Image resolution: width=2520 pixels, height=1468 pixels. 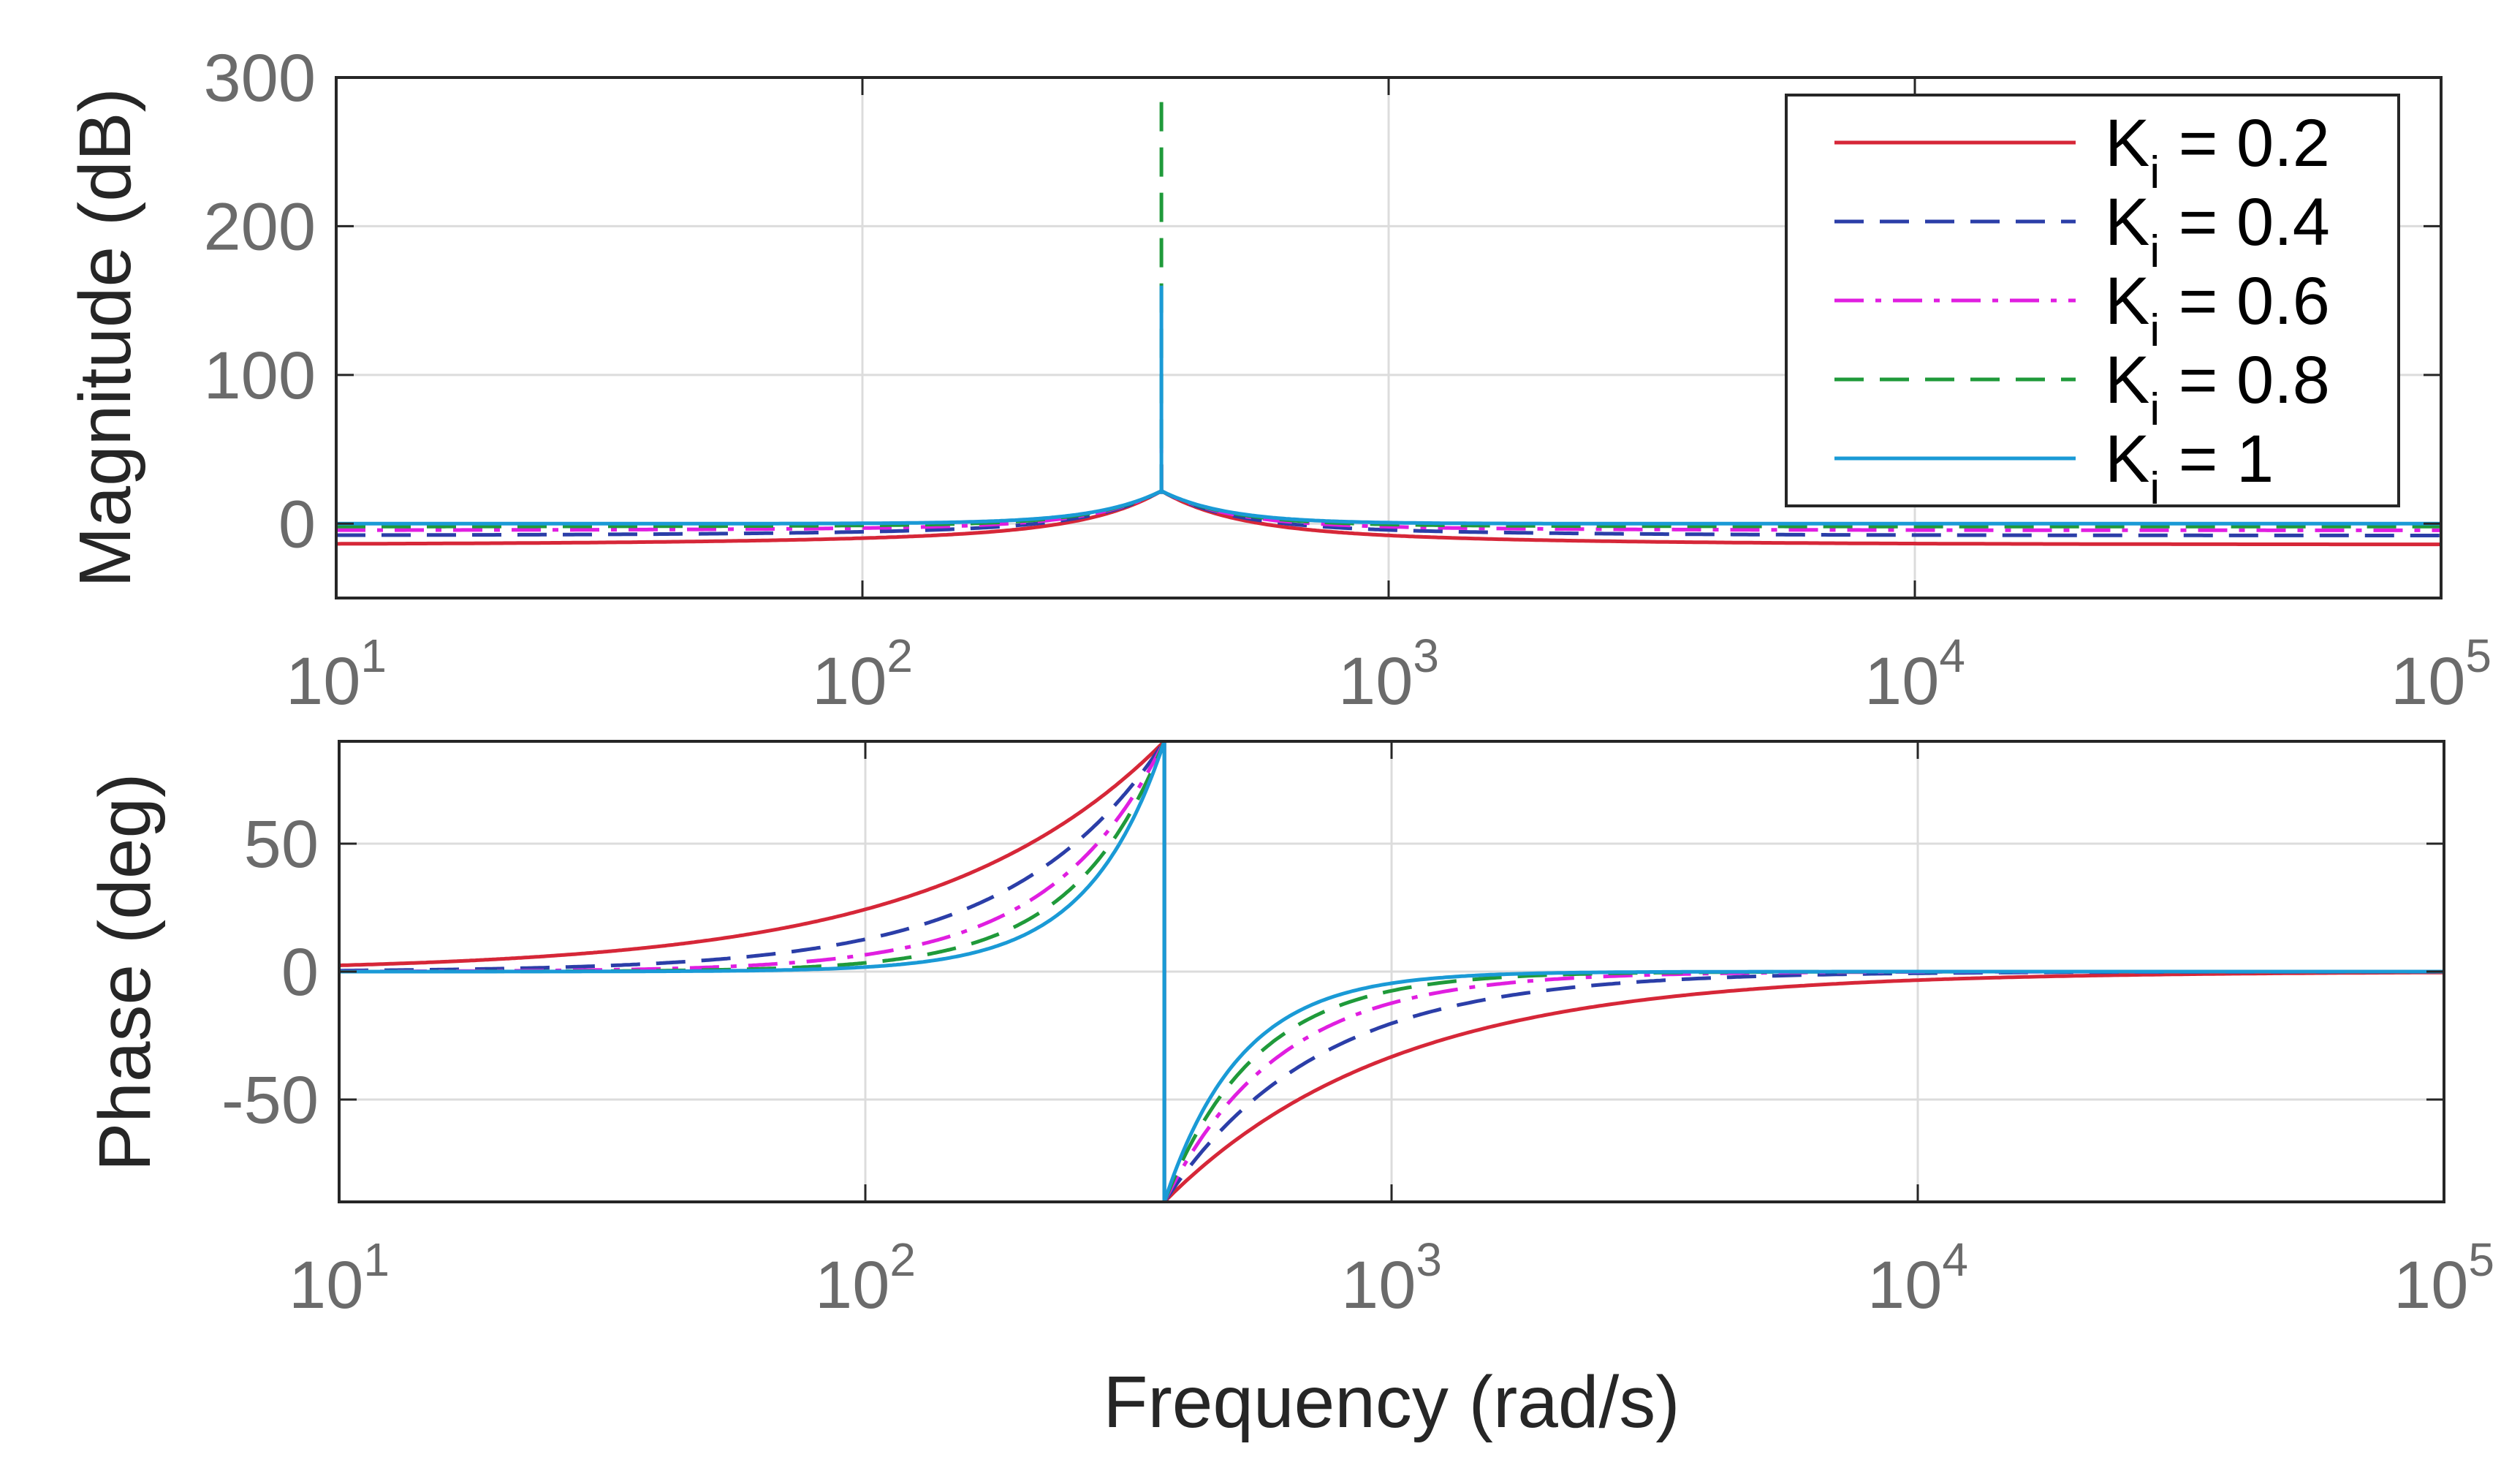 What do you see at coordinates (1917, 1278) in the screenshot?
I see `phase-x-tick-label: 10⁴` at bounding box center [1917, 1278].